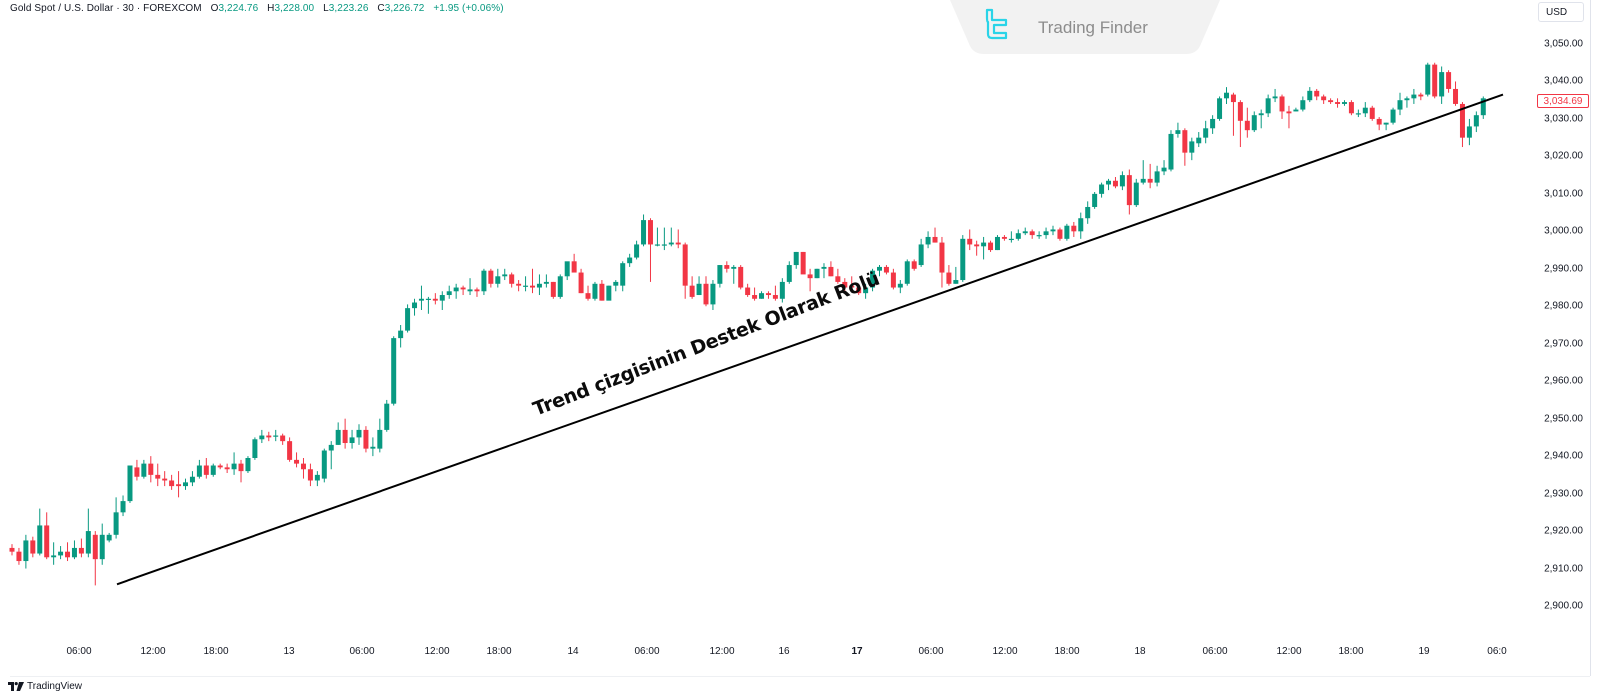 The width and height of the screenshot is (1600, 700). What do you see at coordinates (1563, 456) in the screenshot?
I see `price-tick-label: 2,940.00` at bounding box center [1563, 456].